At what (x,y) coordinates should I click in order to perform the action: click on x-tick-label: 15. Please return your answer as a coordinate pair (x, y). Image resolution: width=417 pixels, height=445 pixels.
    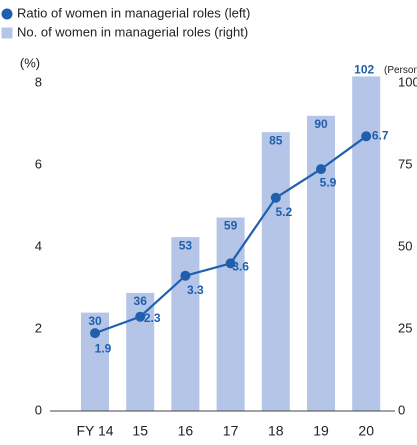
    Looking at the image, I should click on (140, 431).